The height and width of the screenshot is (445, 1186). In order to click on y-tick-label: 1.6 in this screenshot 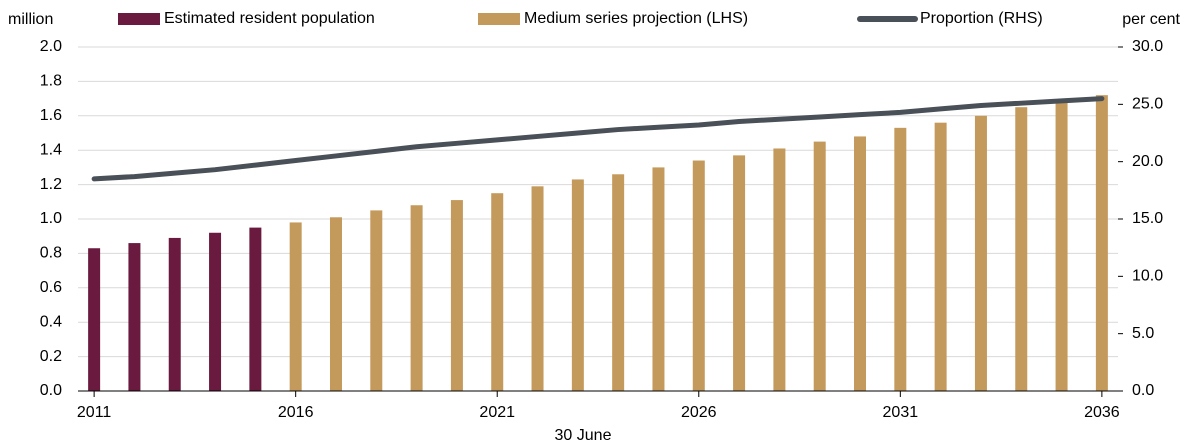, I will do `click(51, 115)`.